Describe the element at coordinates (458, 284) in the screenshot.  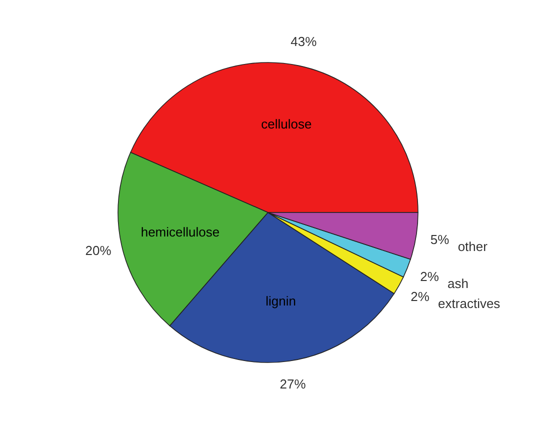
I see `slice-label: ash` at that location.